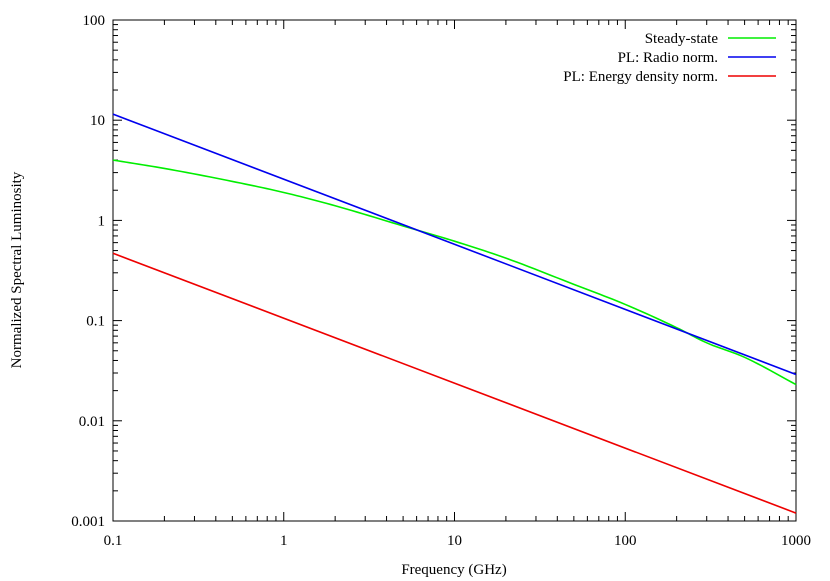  I want to click on y-tick-label: 0.1, so click(95, 322).